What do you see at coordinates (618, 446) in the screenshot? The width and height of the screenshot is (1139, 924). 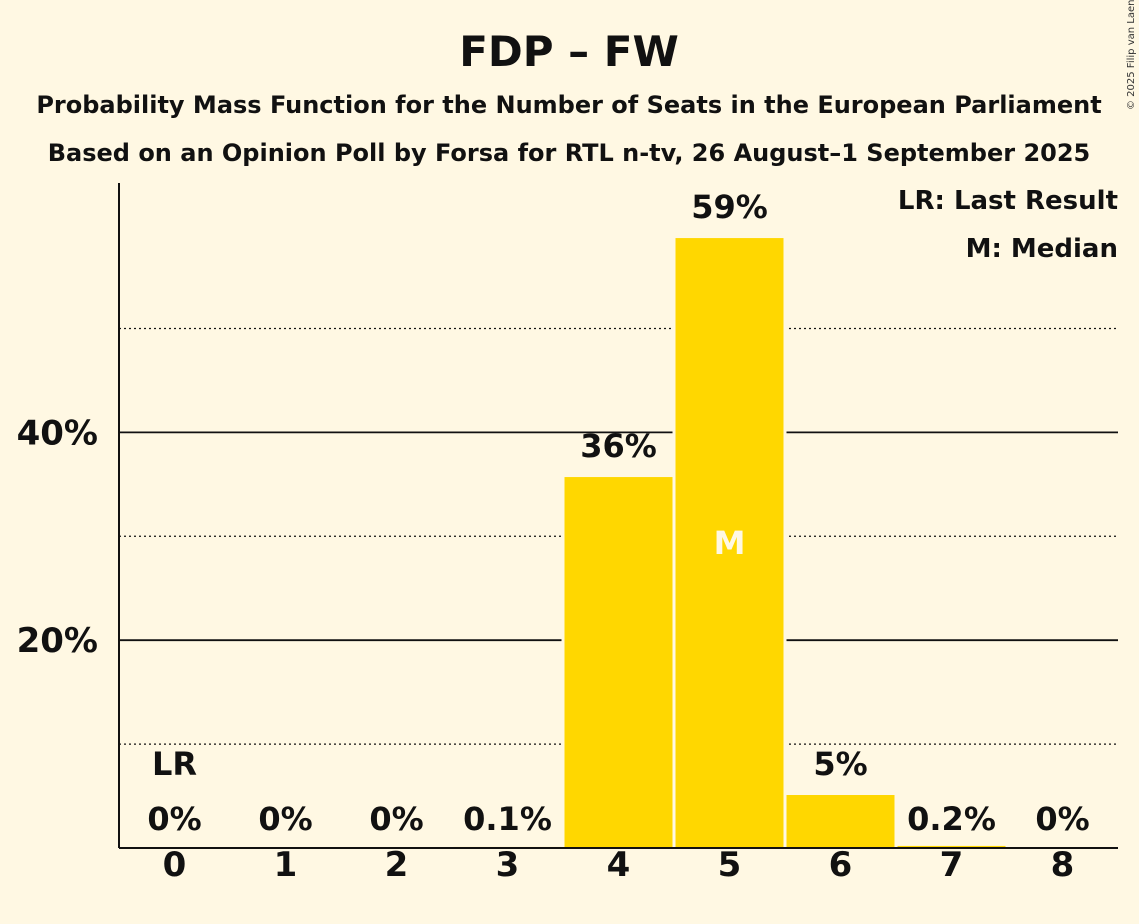 I see `data-label: 36%` at bounding box center [618, 446].